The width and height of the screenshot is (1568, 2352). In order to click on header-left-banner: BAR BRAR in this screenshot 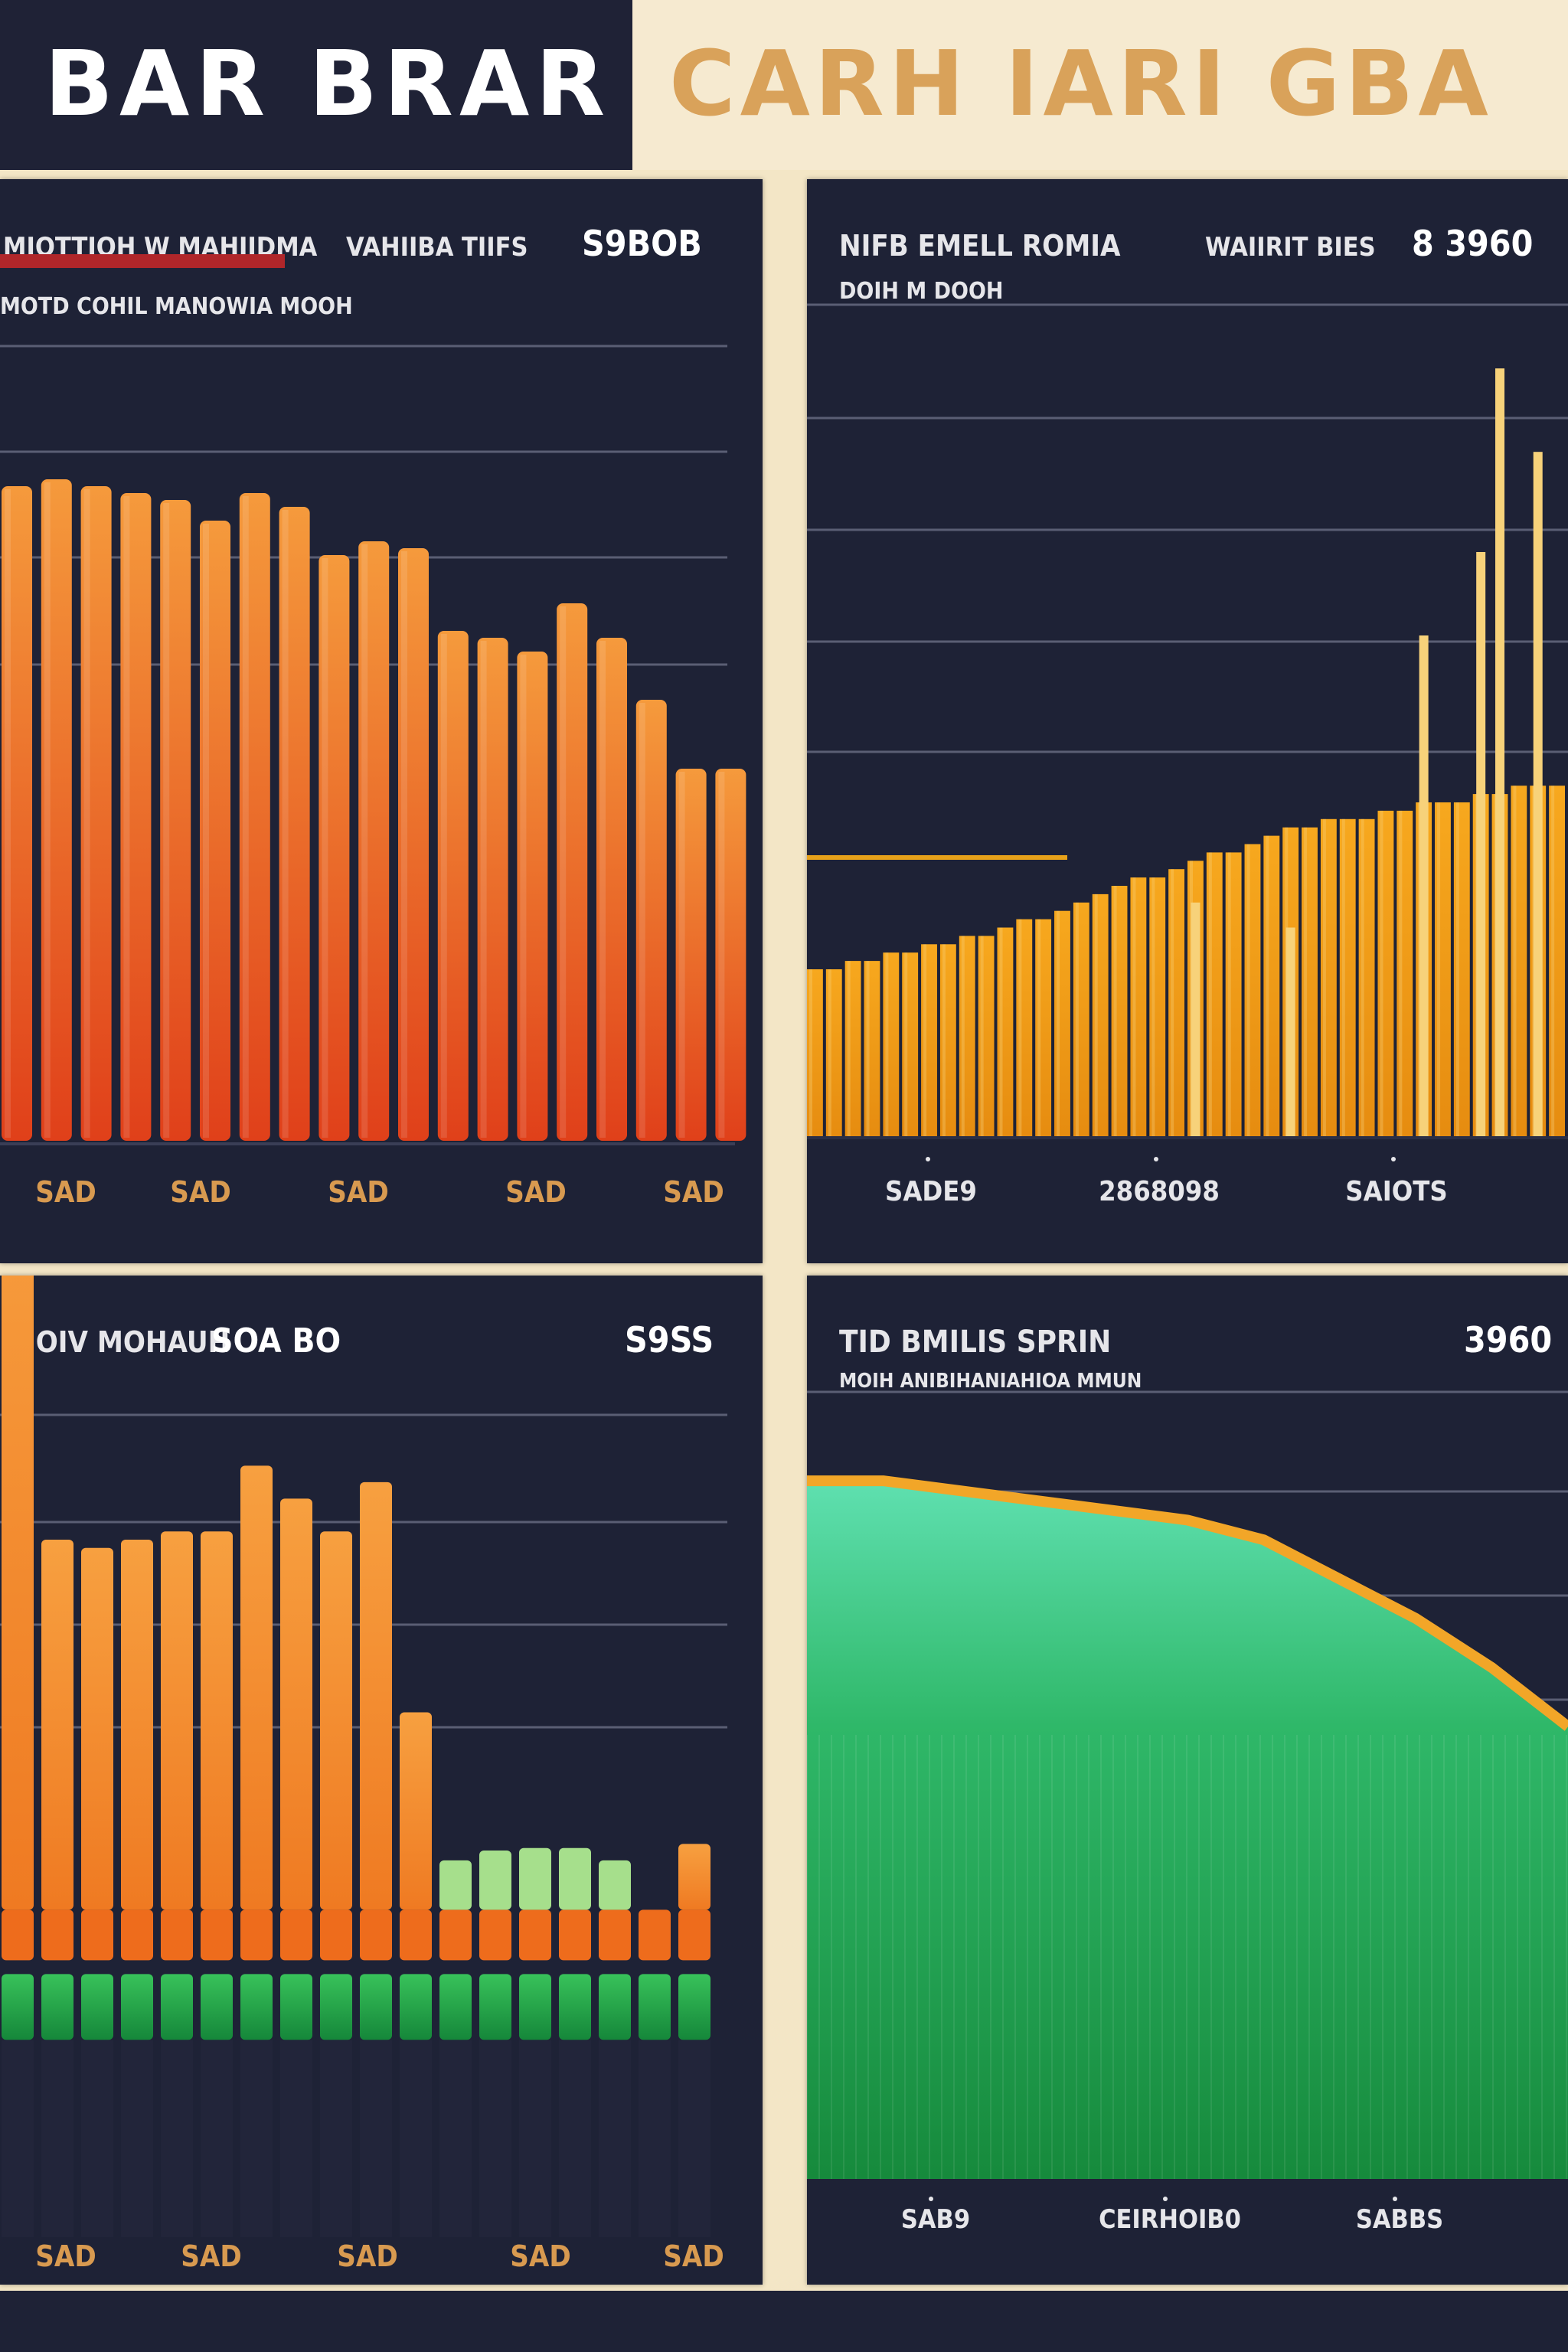, I will do `click(316, 85)`.